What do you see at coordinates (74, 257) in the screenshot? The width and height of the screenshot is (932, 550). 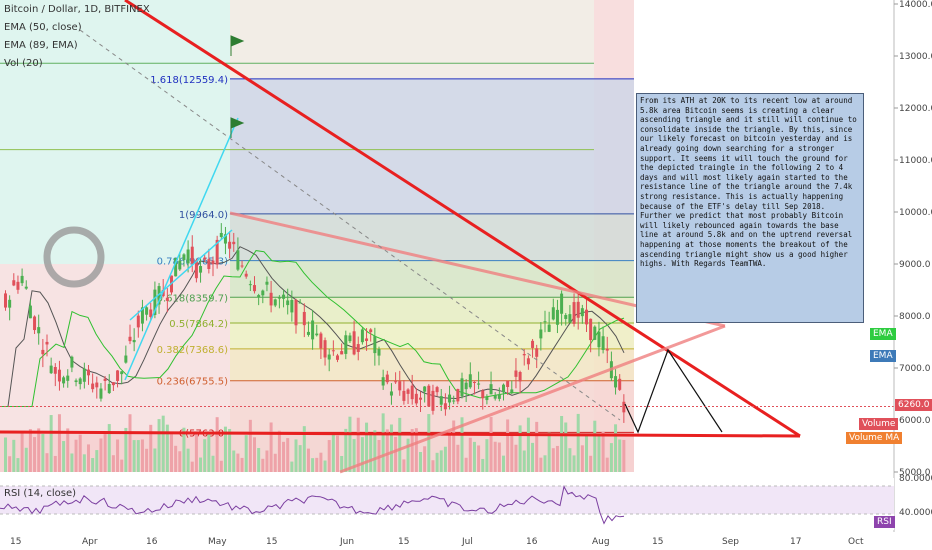 I see `highlight-circle` at bounding box center [74, 257].